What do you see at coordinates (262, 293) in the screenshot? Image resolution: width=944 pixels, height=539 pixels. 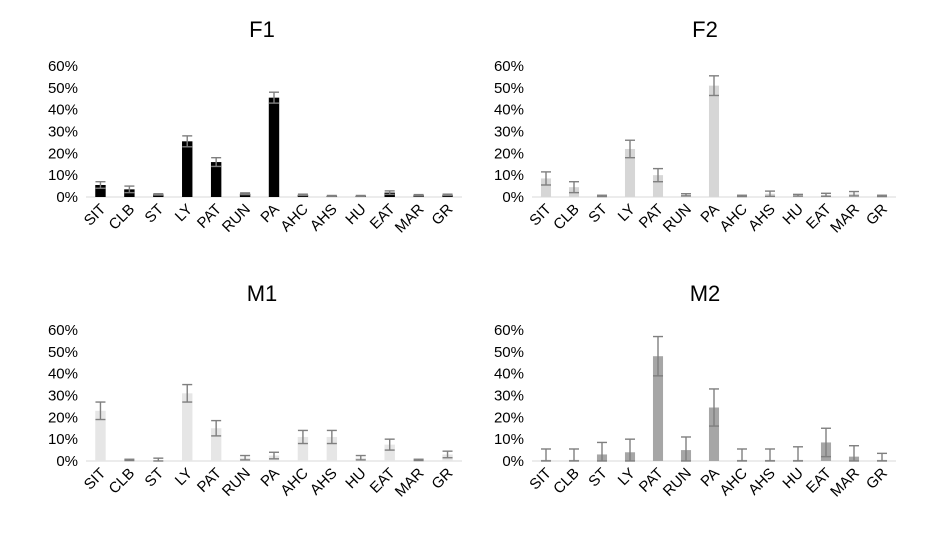 I see `chart-title: M1` at bounding box center [262, 293].